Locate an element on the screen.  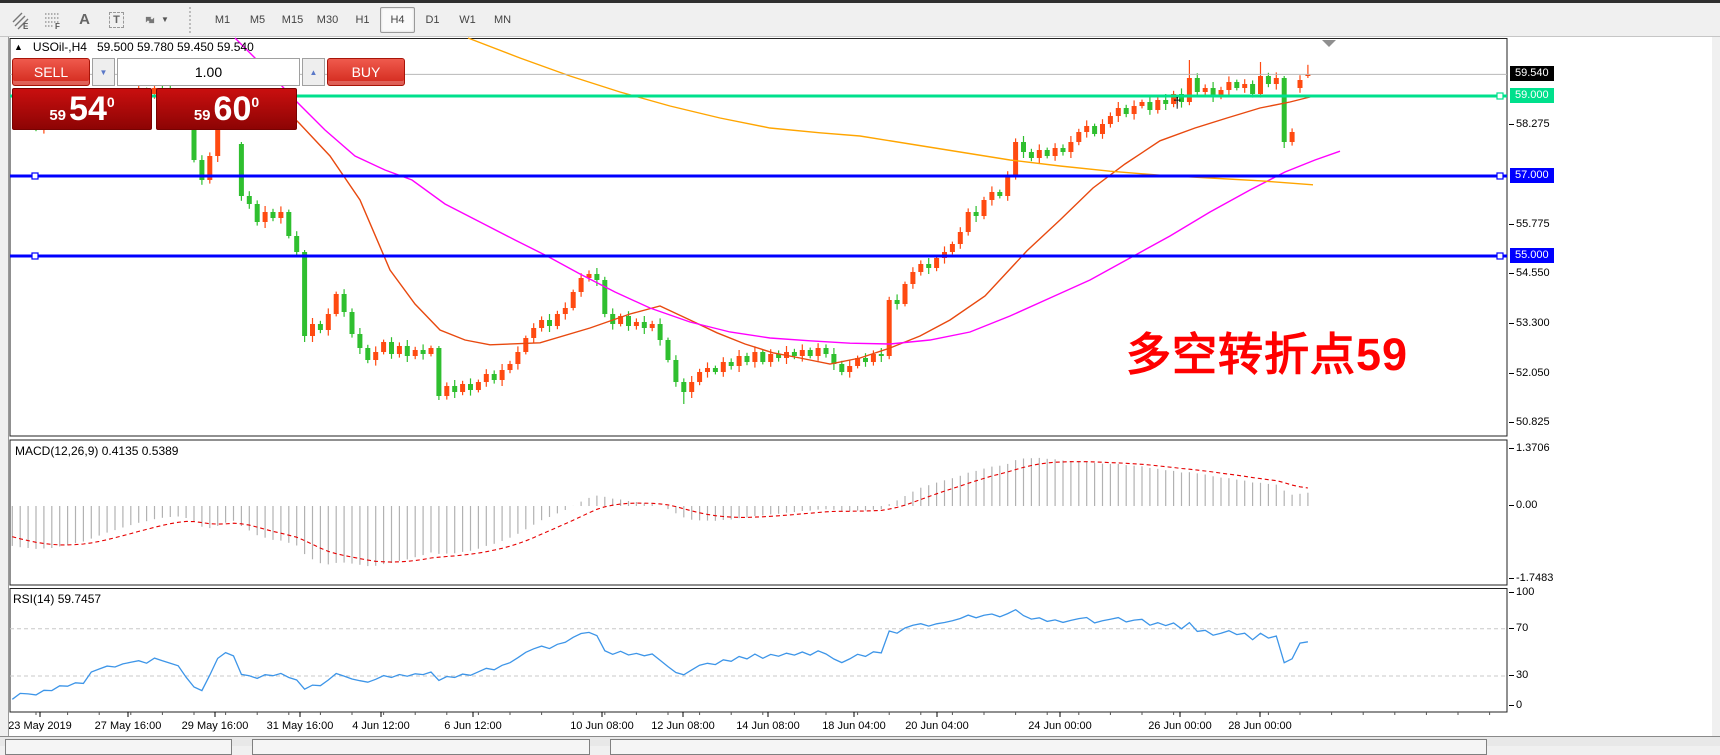
time-label: 28 Jun 00:00 is located at coordinates (1260, 726).